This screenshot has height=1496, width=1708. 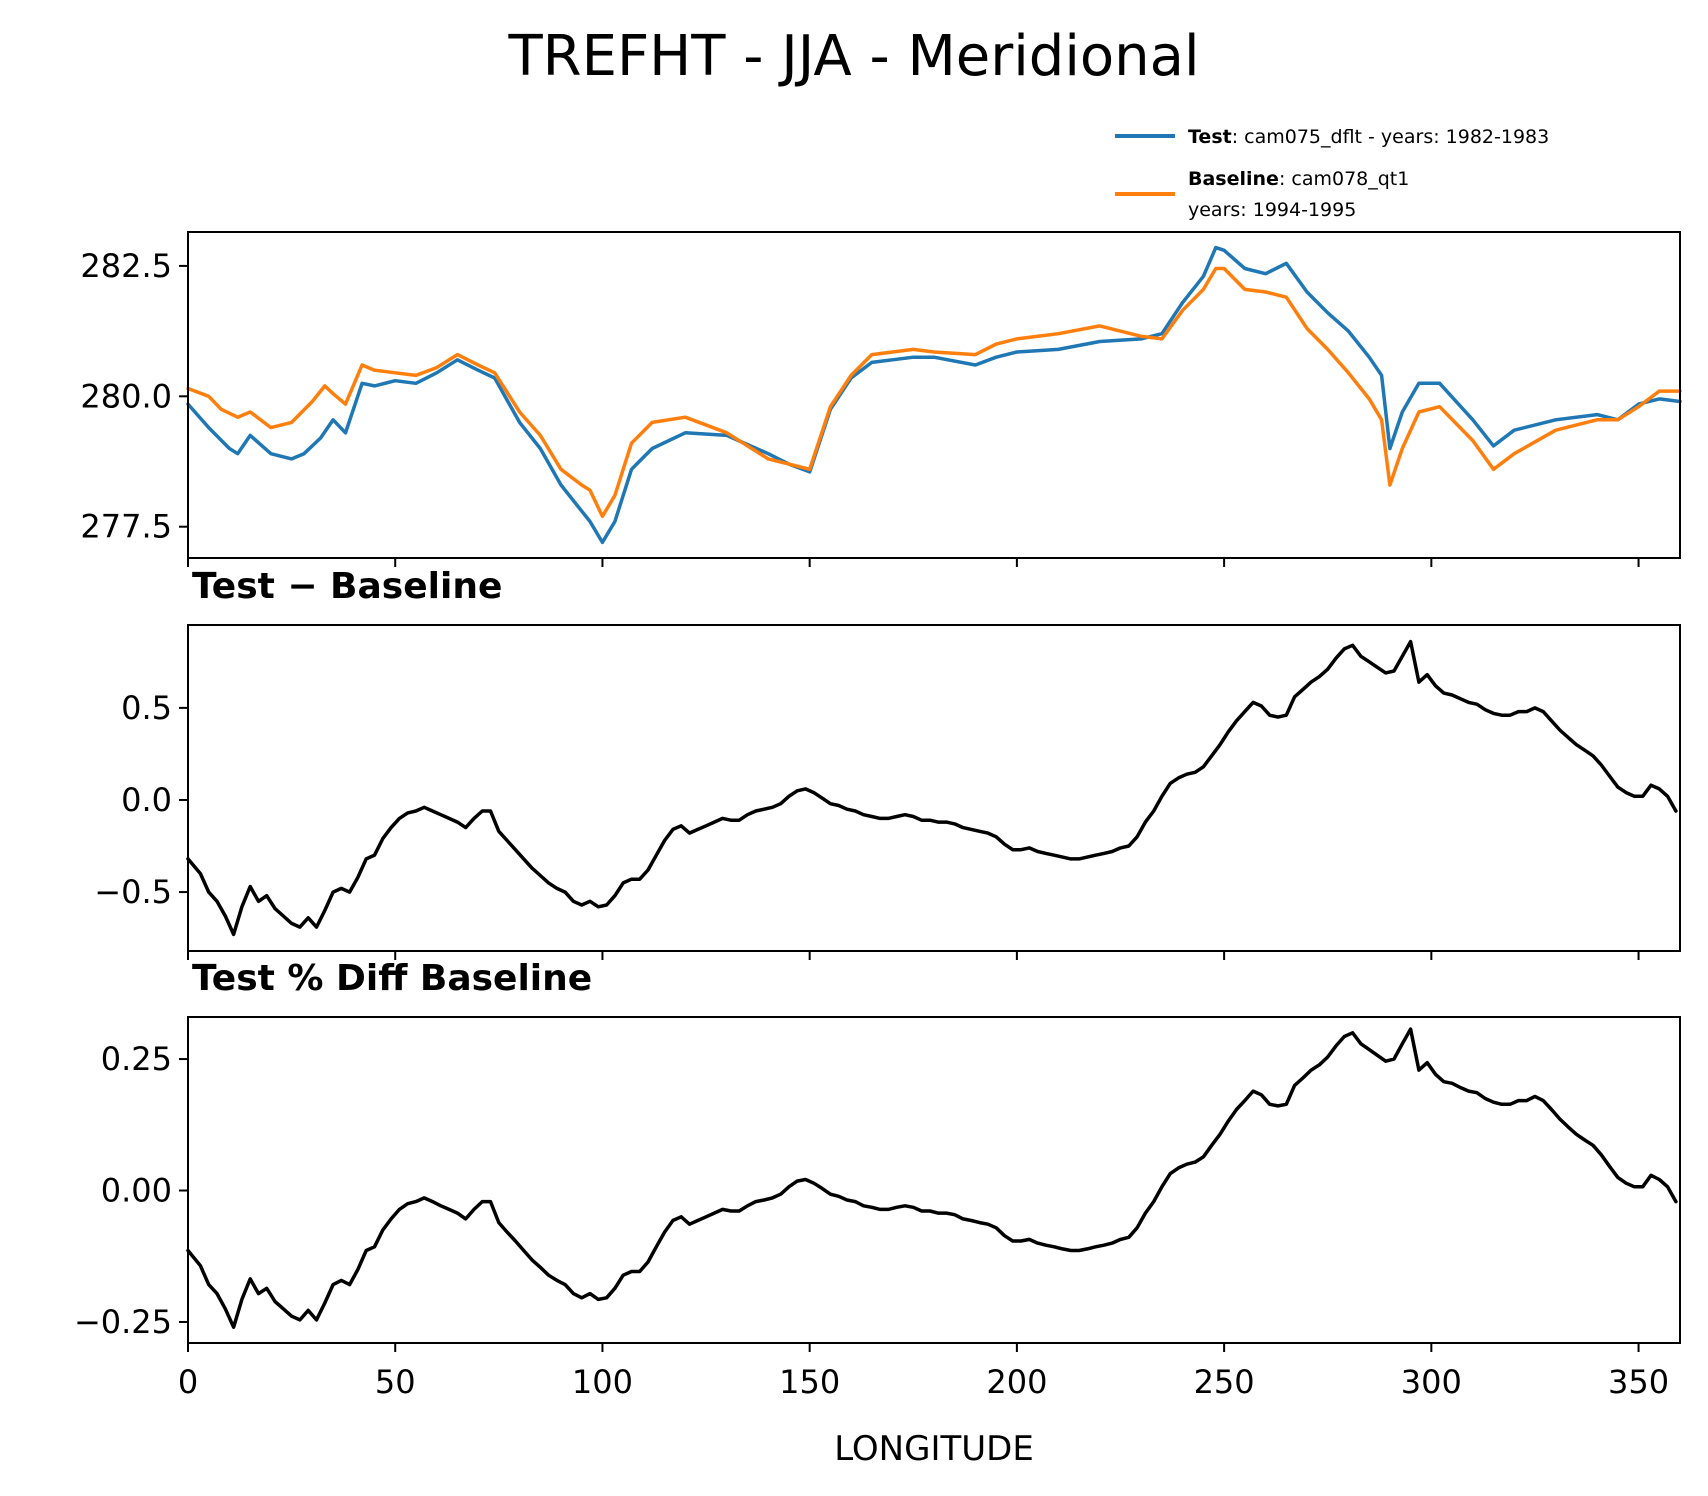 I want to click on x-tick-label-7: 350, so click(x=1638, y=1382).